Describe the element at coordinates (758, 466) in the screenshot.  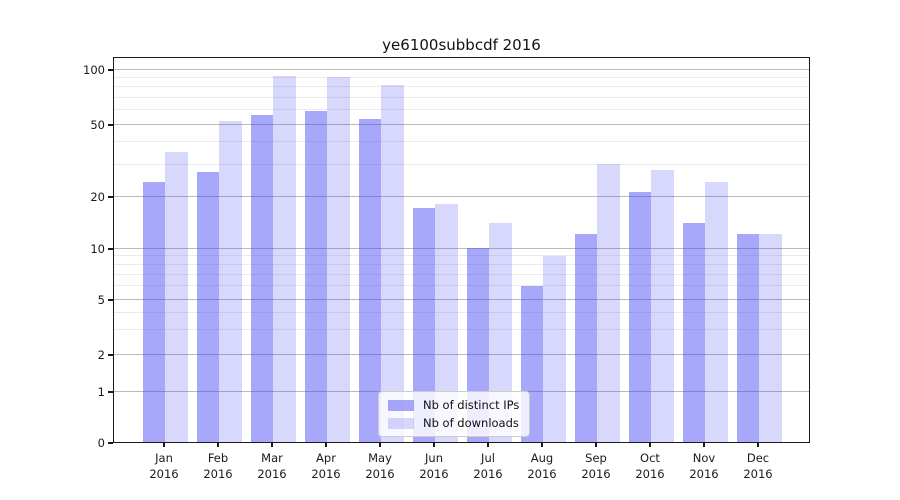
I see `x-tick-label-dec: Dec 2016` at that location.